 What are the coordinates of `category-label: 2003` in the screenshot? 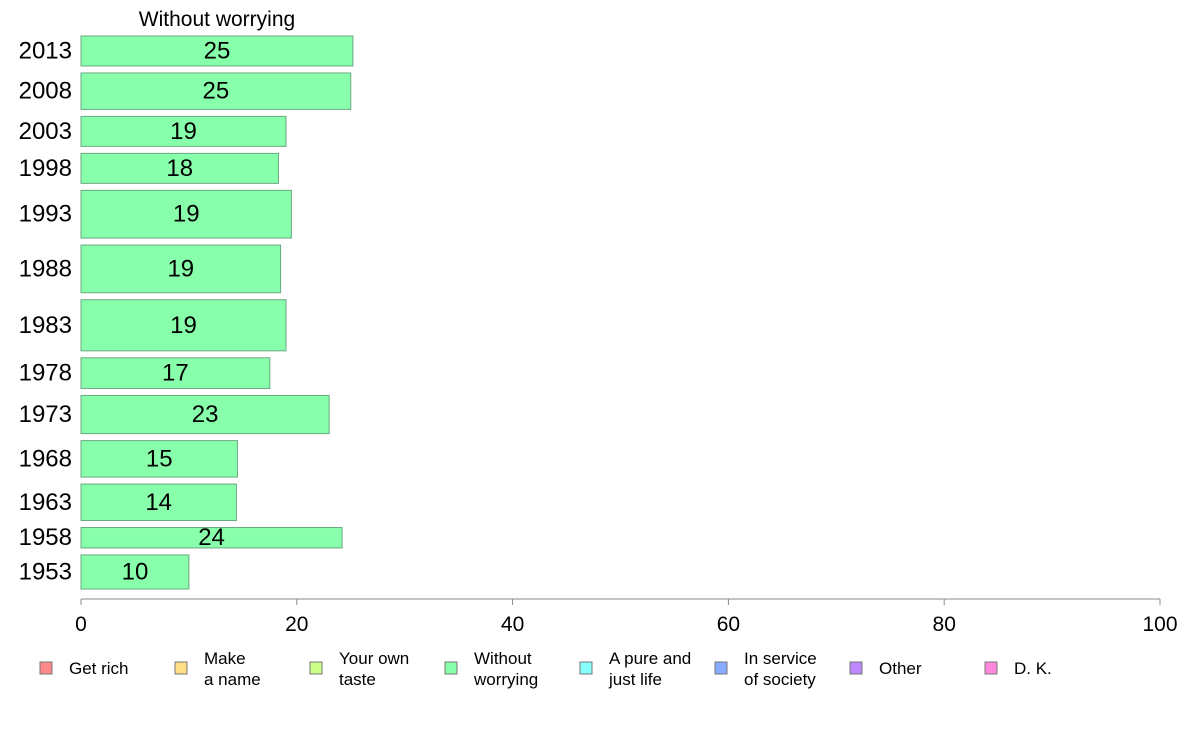 It's located at (45, 131).